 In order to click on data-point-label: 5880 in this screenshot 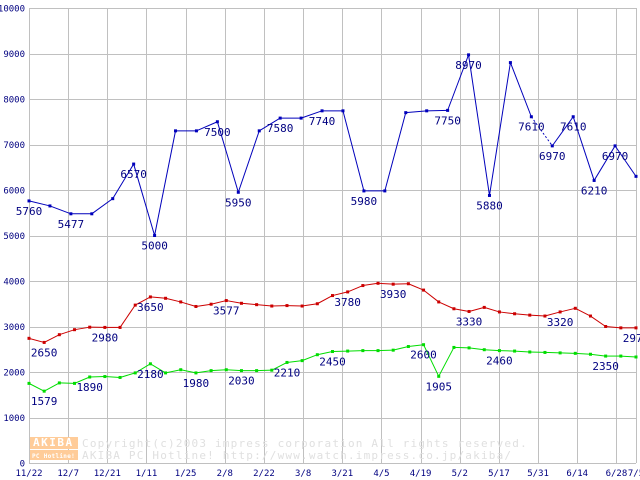, I will do `click(489, 205)`.